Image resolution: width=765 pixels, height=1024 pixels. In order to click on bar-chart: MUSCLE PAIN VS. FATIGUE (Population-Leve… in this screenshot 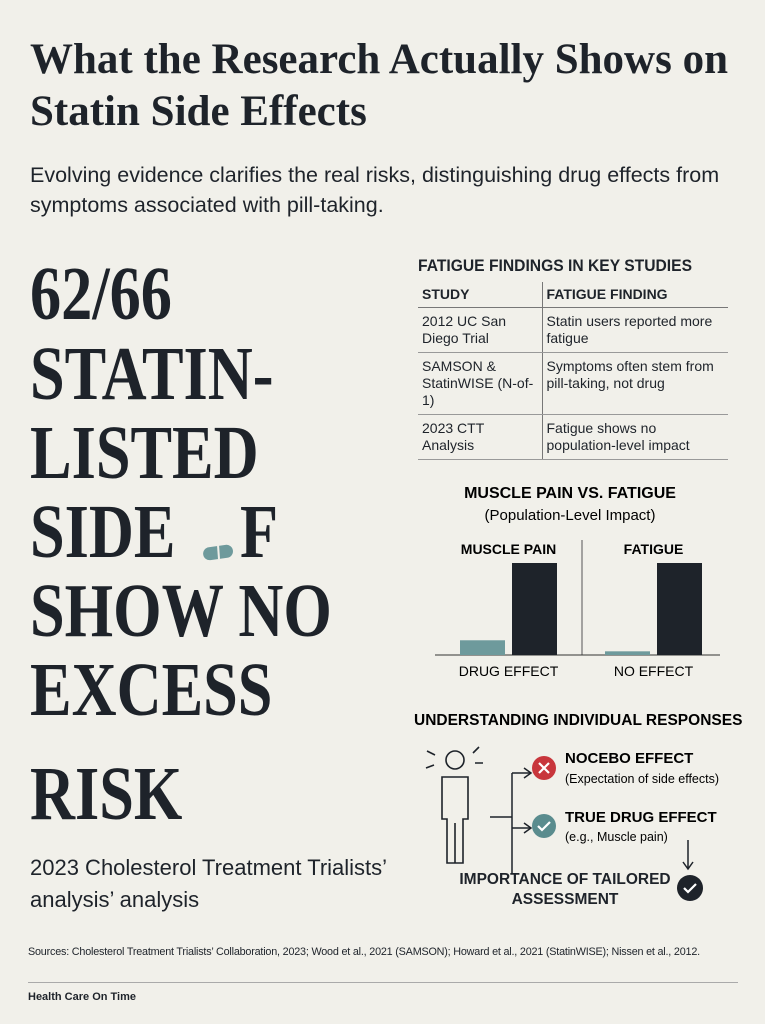, I will do `click(577, 582)`.